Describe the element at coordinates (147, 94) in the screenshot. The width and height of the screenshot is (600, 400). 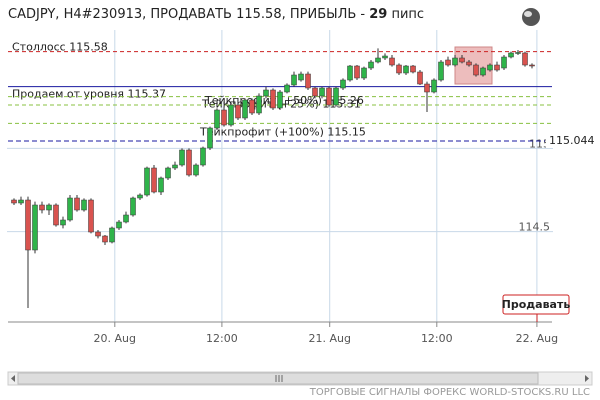
I see `level-value: 115.37` at that location.